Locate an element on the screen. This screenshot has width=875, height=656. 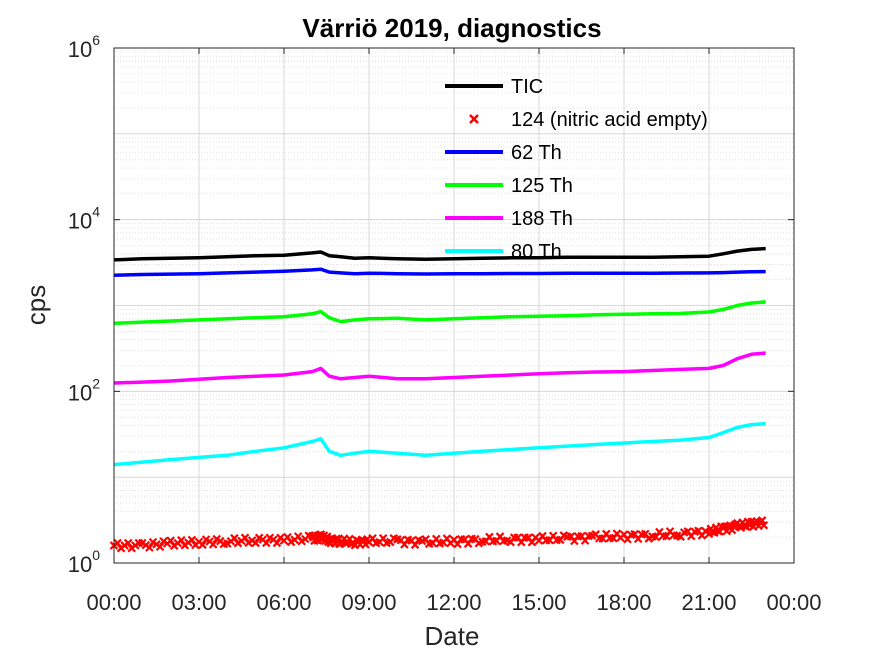
x-tick-label: 18:00 is located at coordinates (623, 602).